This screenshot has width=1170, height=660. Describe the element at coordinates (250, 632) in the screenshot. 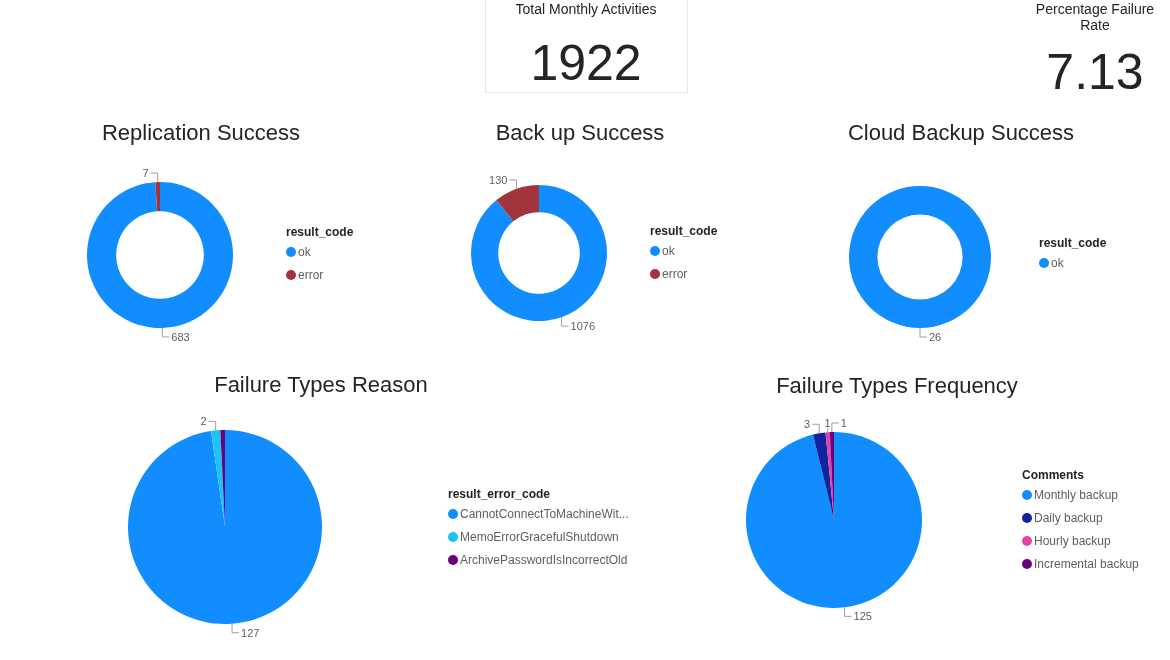

I see `data-label: 127` at that location.